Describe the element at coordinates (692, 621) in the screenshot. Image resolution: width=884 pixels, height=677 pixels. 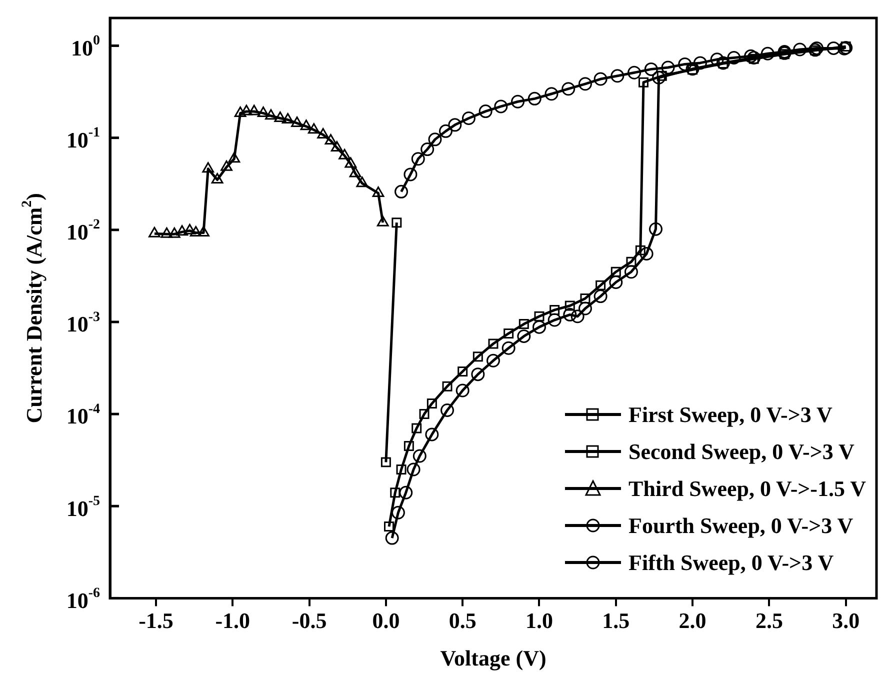
I see `x-tick-label: 2.0` at that location.